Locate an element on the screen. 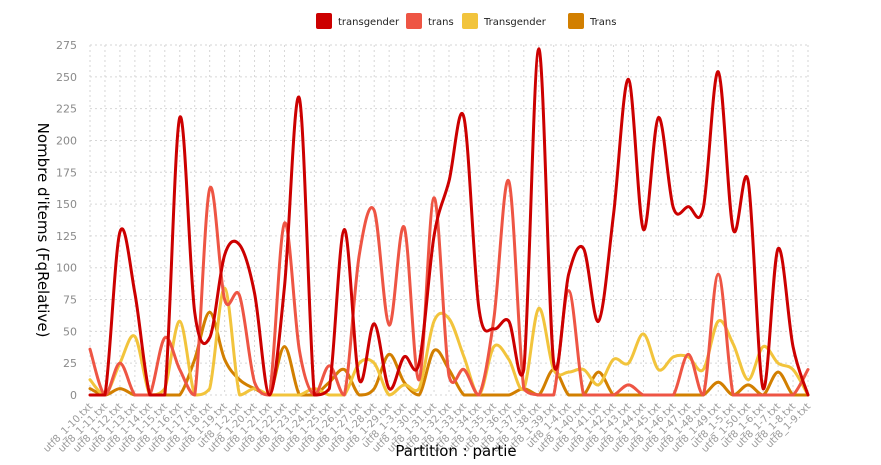 The width and height of the screenshot is (881, 465). legend-item-transgender: transgender is located at coordinates (358, 21).